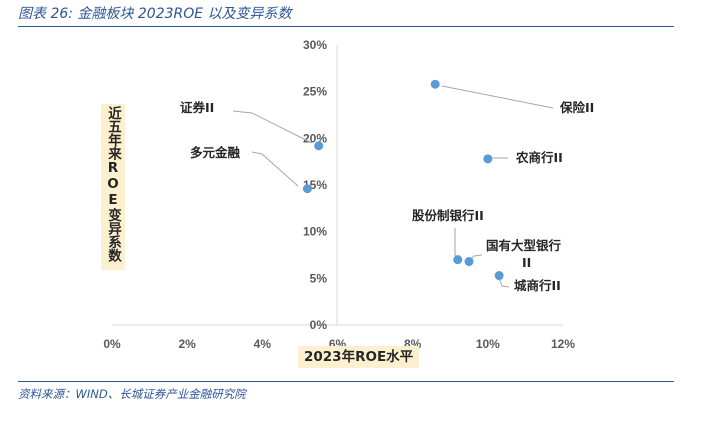  I want to click on y-tick-label: 30%, so click(315, 45).